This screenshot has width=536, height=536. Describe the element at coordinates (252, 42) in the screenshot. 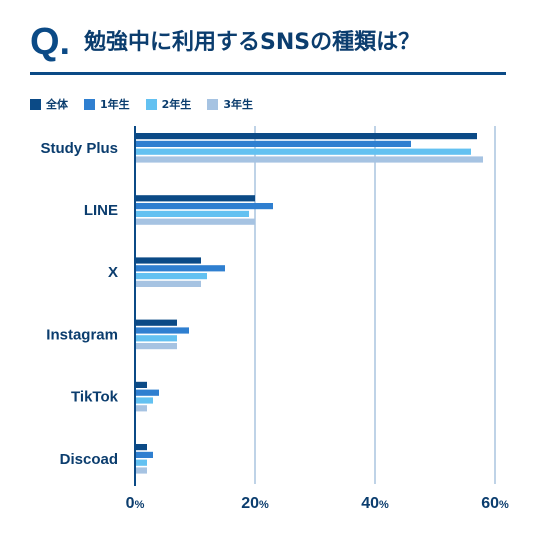

I see `title-text: 勉強中に利用するSNSの種類は？` at that location.